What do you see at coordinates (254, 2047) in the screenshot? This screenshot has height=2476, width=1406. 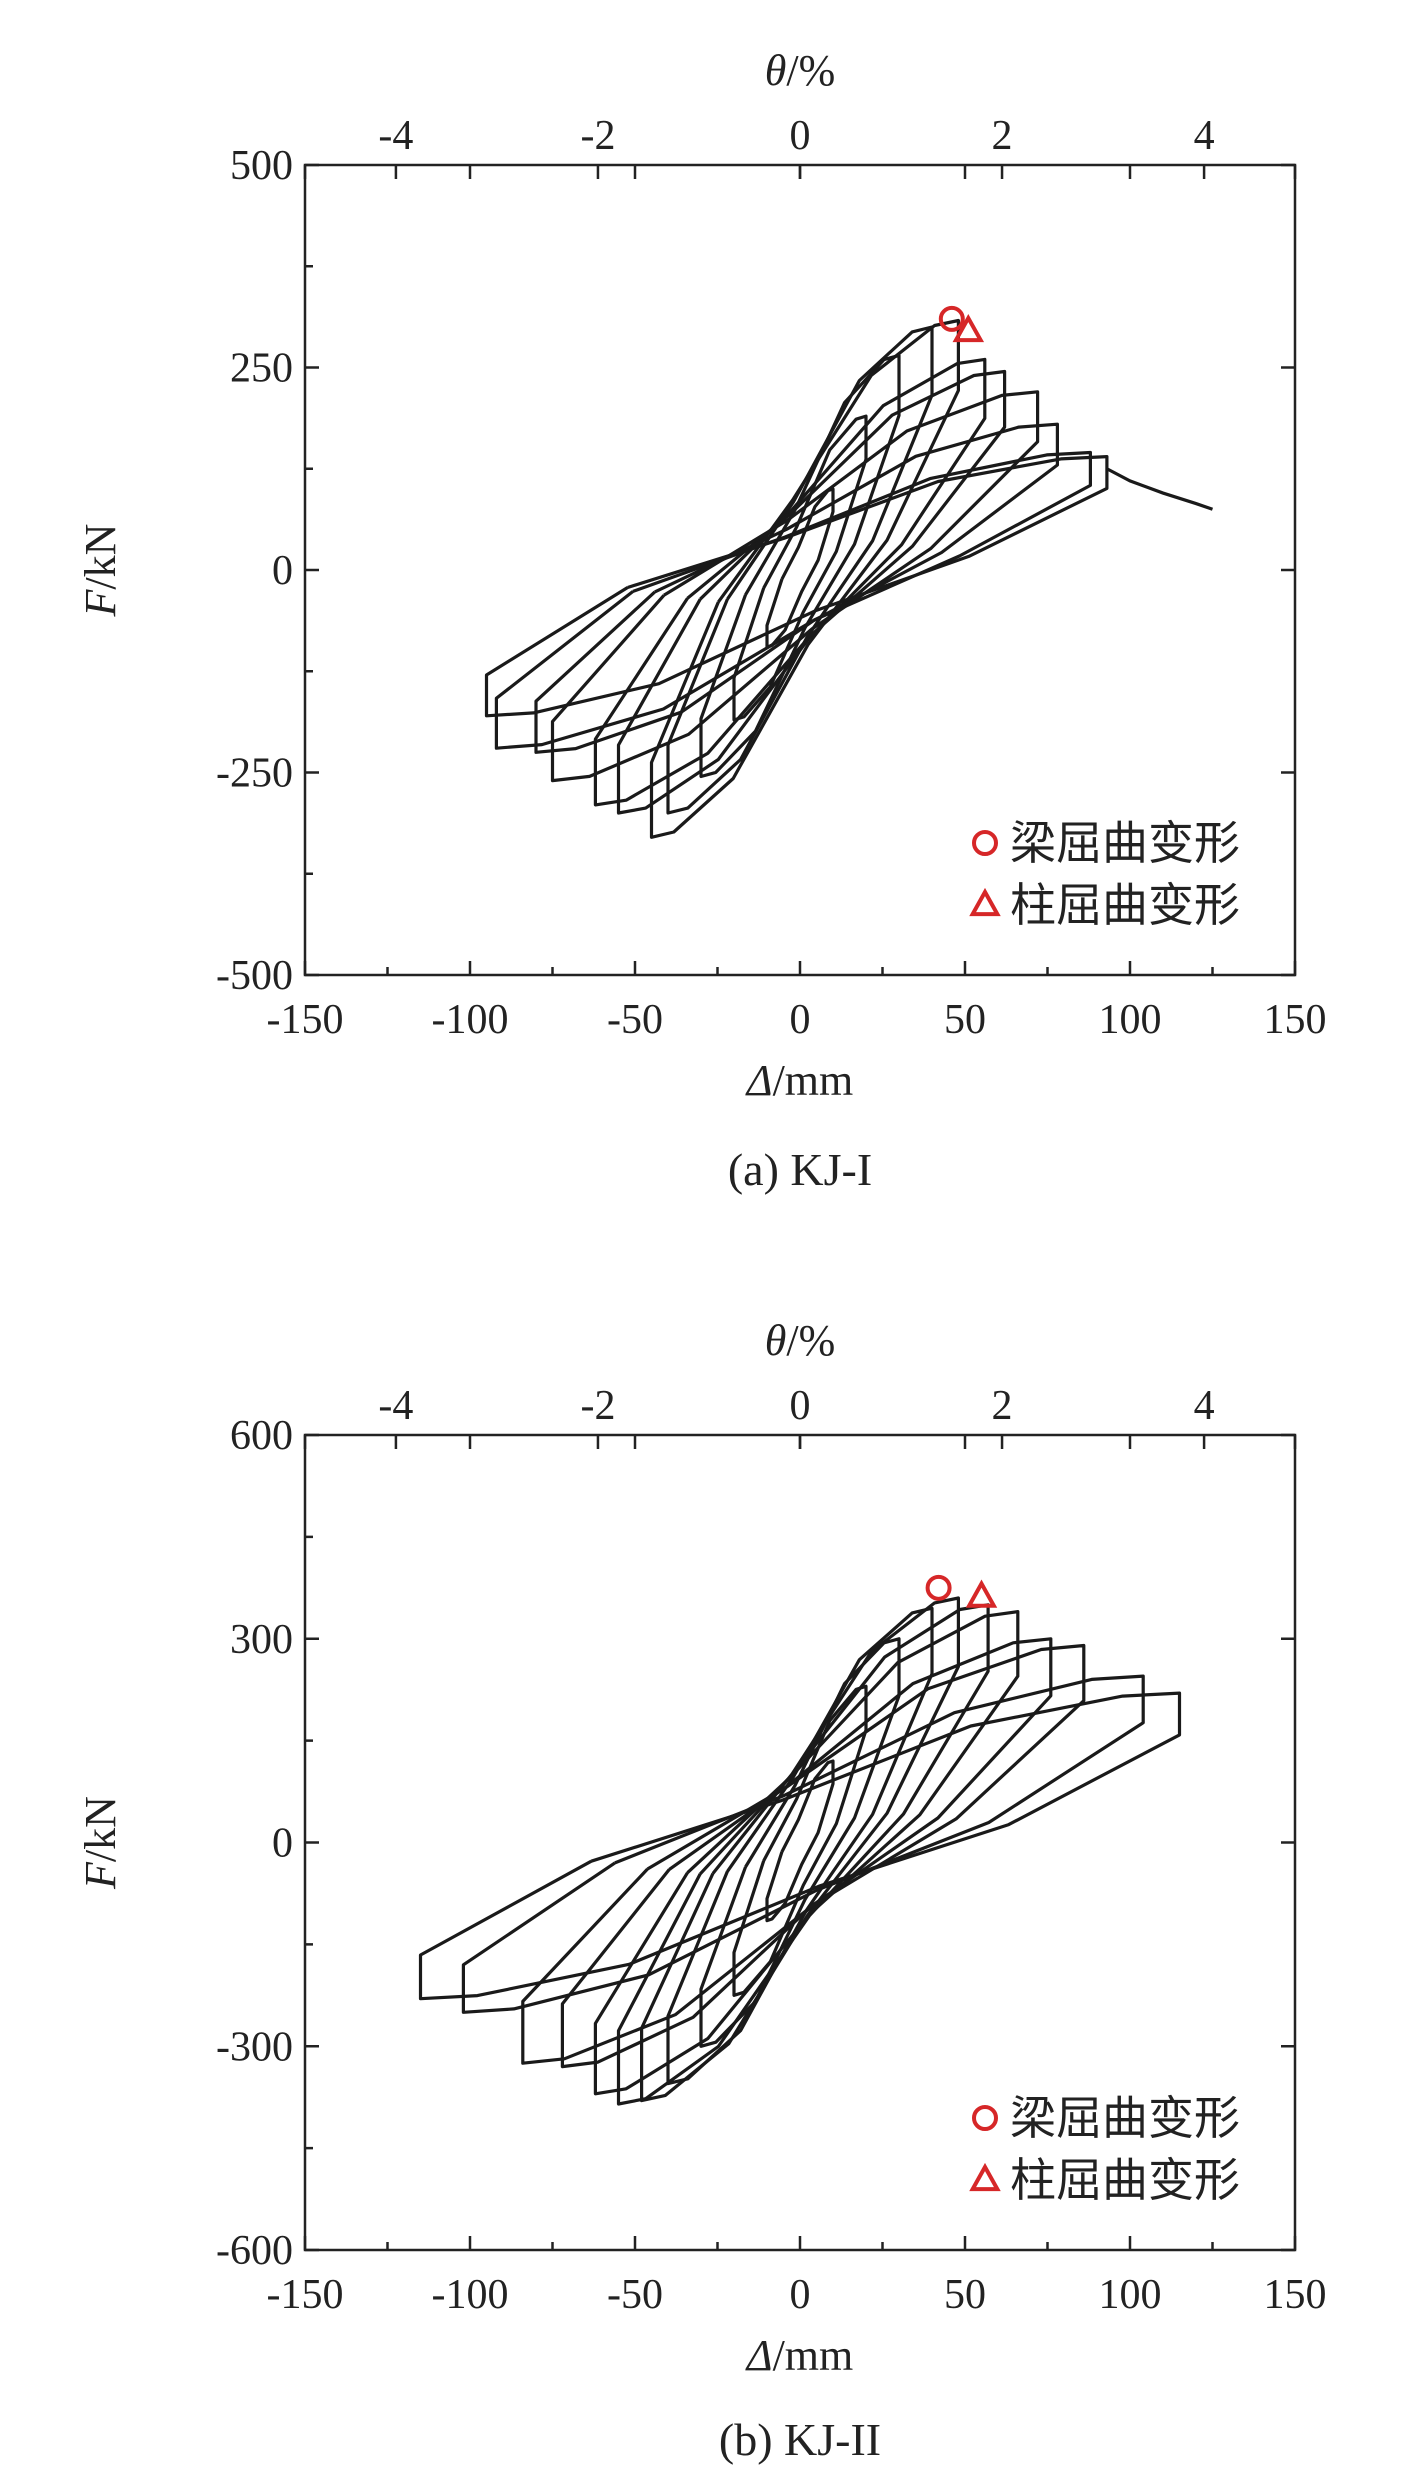 I see `y-tick-label: -300` at bounding box center [254, 2047].